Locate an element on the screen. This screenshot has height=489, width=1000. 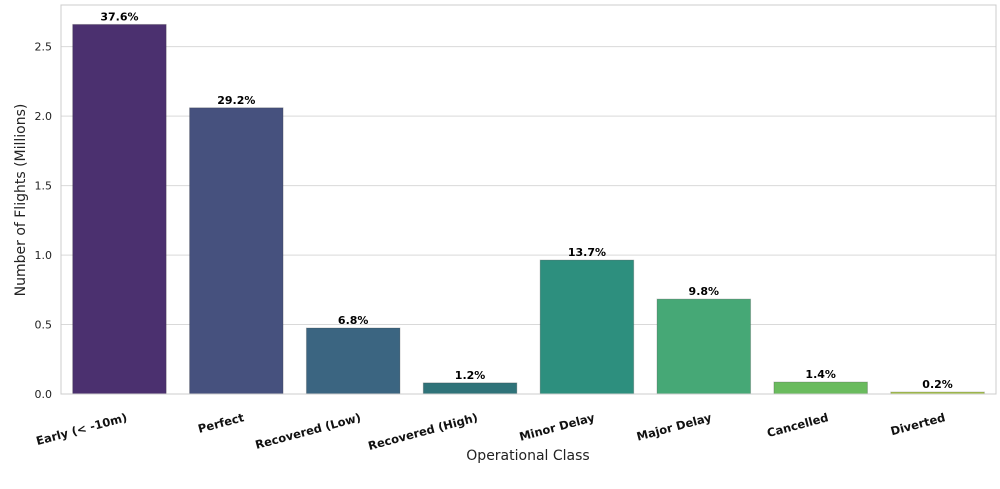
x-tick-label: Minor Delay is located at coordinates (557, 427).